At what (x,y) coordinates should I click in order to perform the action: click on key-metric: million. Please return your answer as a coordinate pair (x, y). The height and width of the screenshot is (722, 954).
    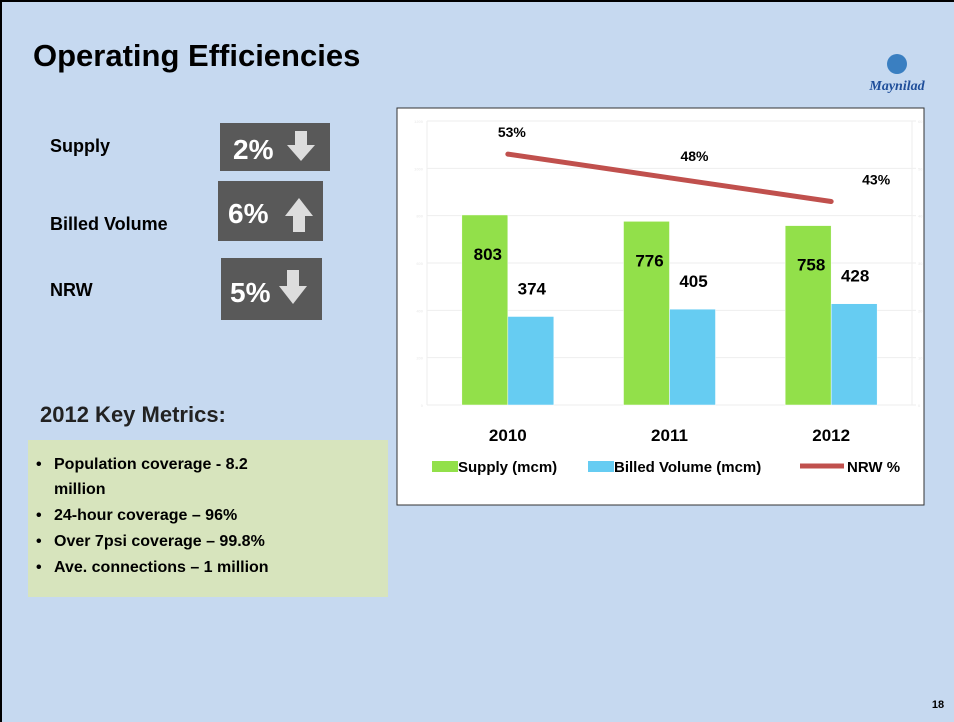
    Looking at the image, I should click on (80, 489).